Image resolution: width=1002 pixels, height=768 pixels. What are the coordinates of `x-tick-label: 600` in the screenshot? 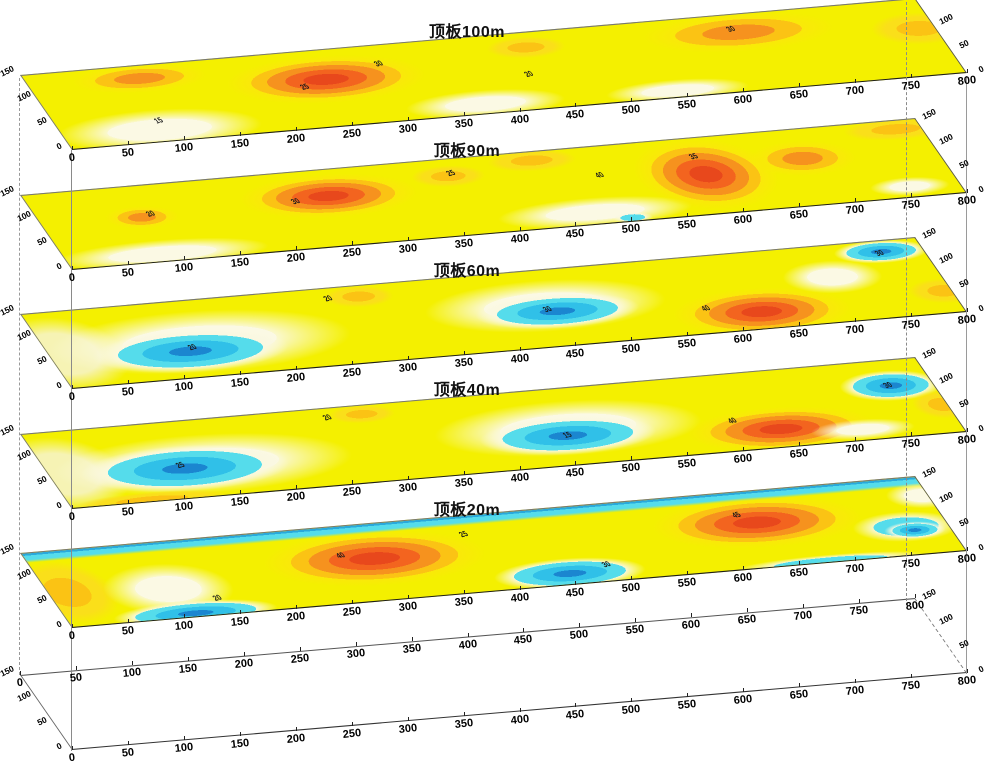 It's located at (743, 100).